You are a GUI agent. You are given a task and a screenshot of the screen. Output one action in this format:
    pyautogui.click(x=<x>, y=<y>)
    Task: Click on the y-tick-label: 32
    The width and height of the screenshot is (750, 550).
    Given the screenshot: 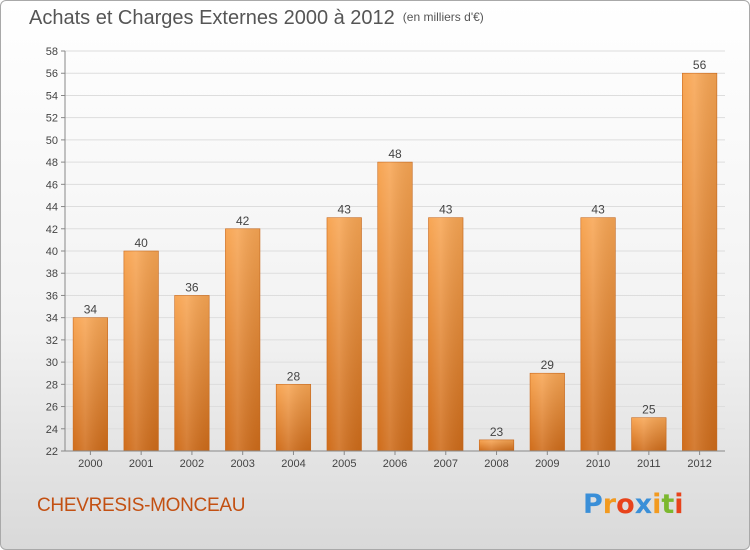 What is the action you would take?
    pyautogui.click(x=52, y=341)
    